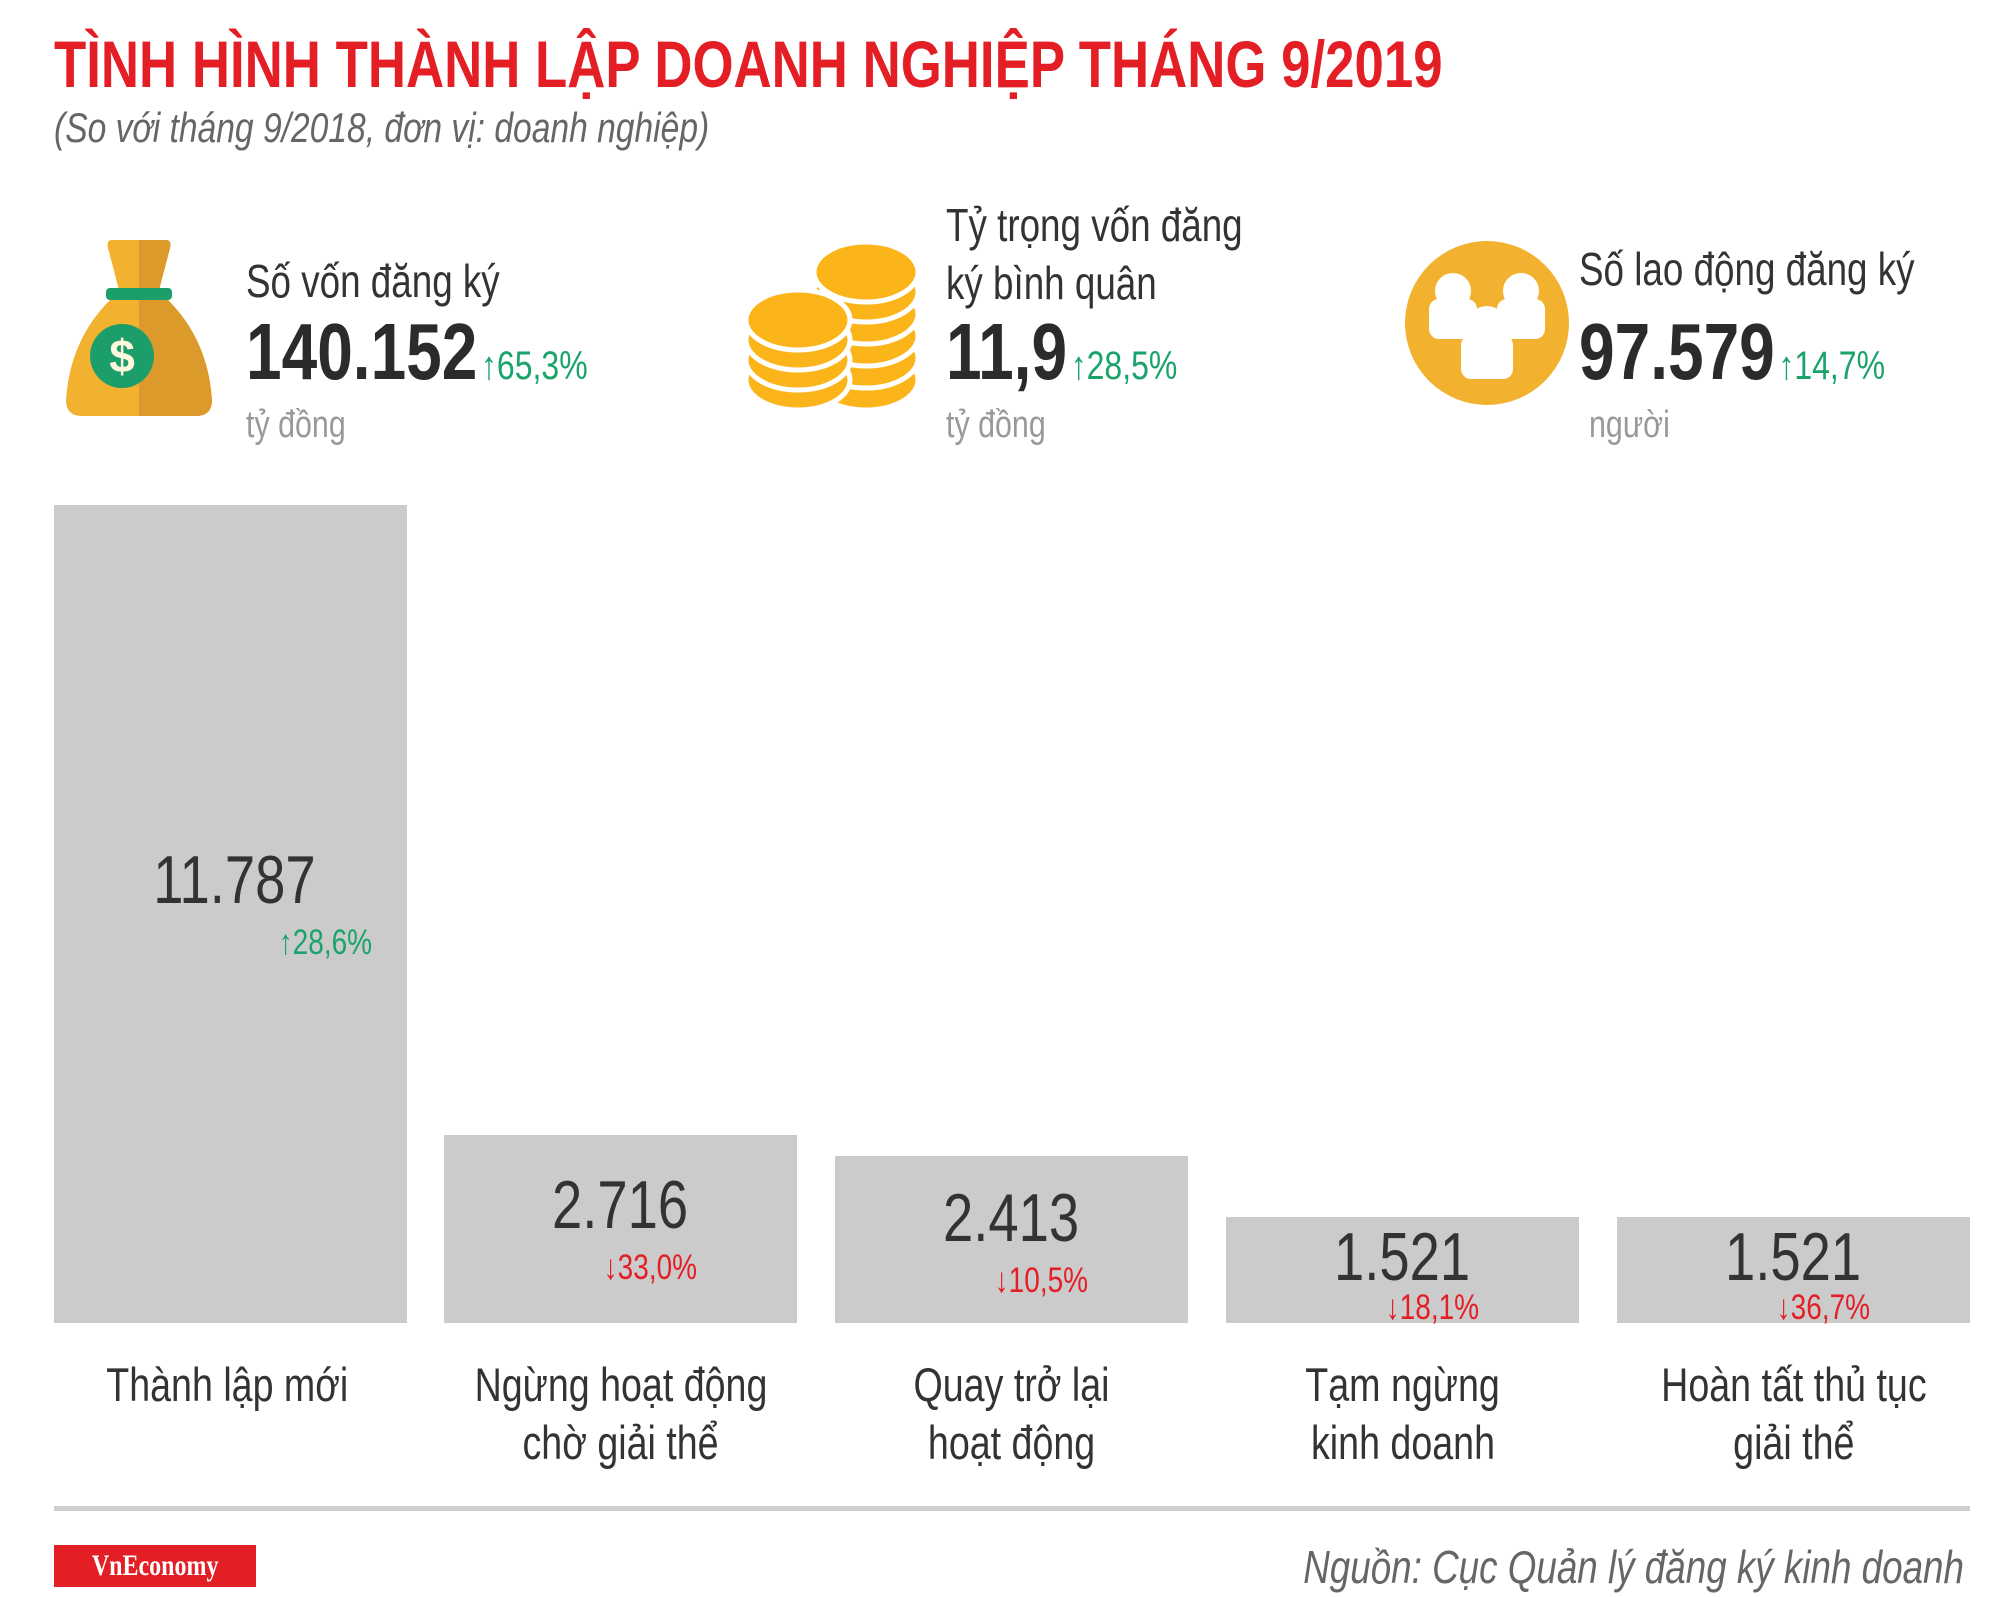  Describe the element at coordinates (1402, 1413) in the screenshot. I see `category-label: Tạm ngừng kinh doanh` at that location.